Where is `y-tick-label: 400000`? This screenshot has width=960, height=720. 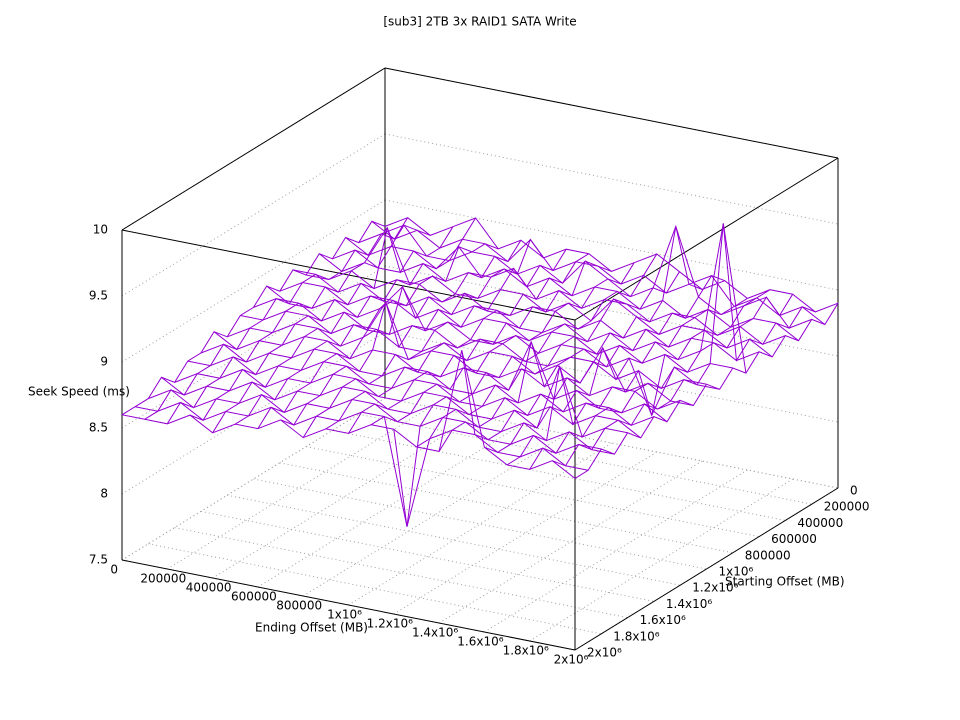 y-tick-label: 400000 is located at coordinates (820, 523).